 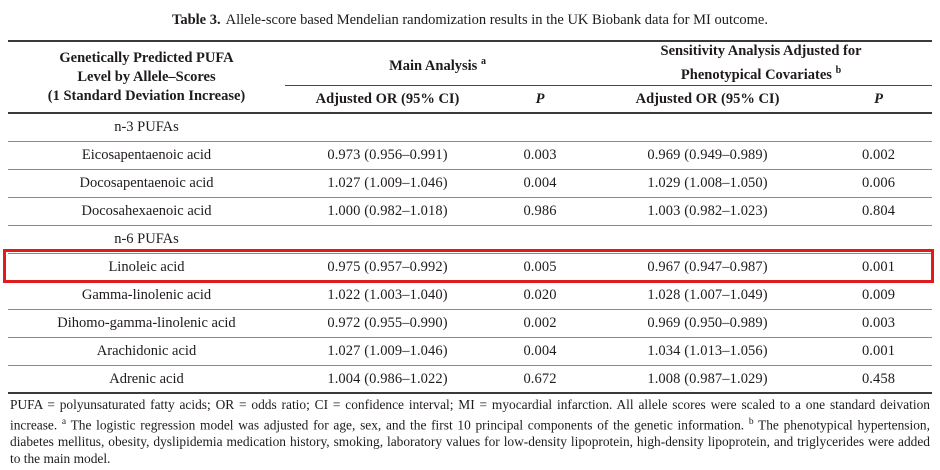 I want to click on main-p-value: 0.986, so click(x=540, y=210).